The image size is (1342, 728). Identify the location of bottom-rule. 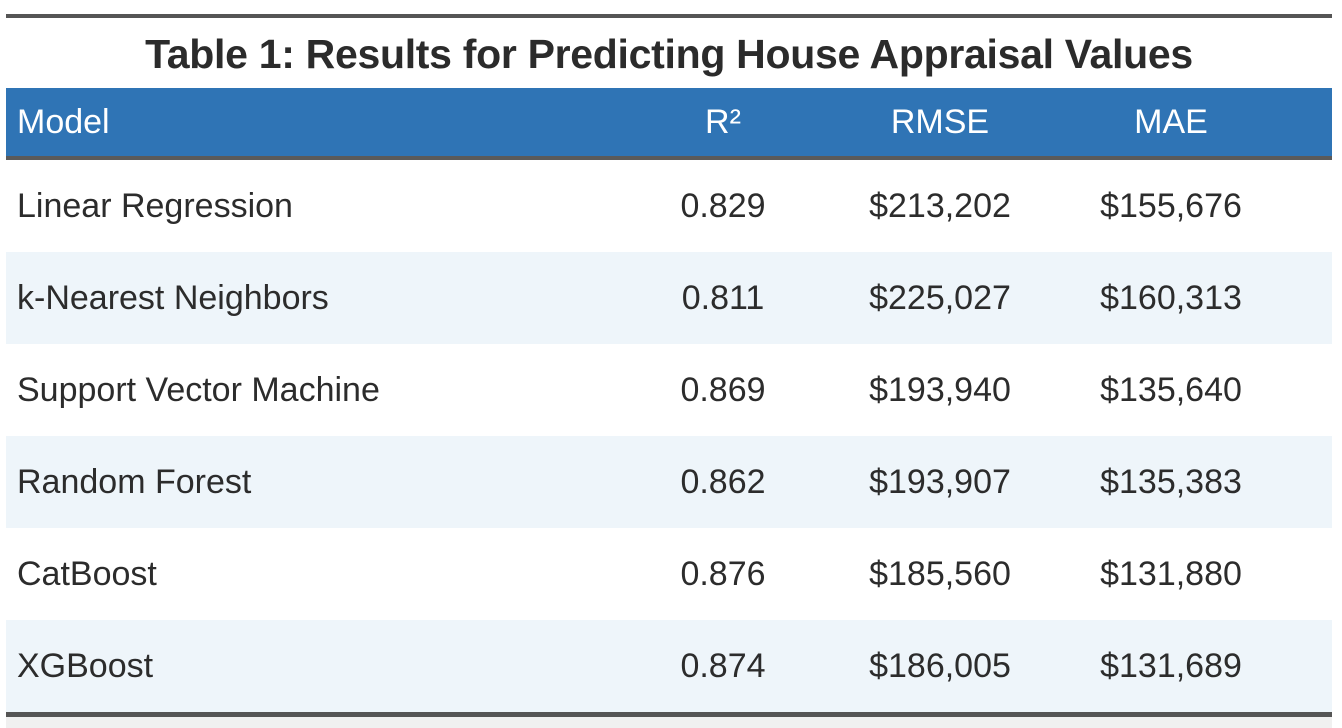
(669, 714).